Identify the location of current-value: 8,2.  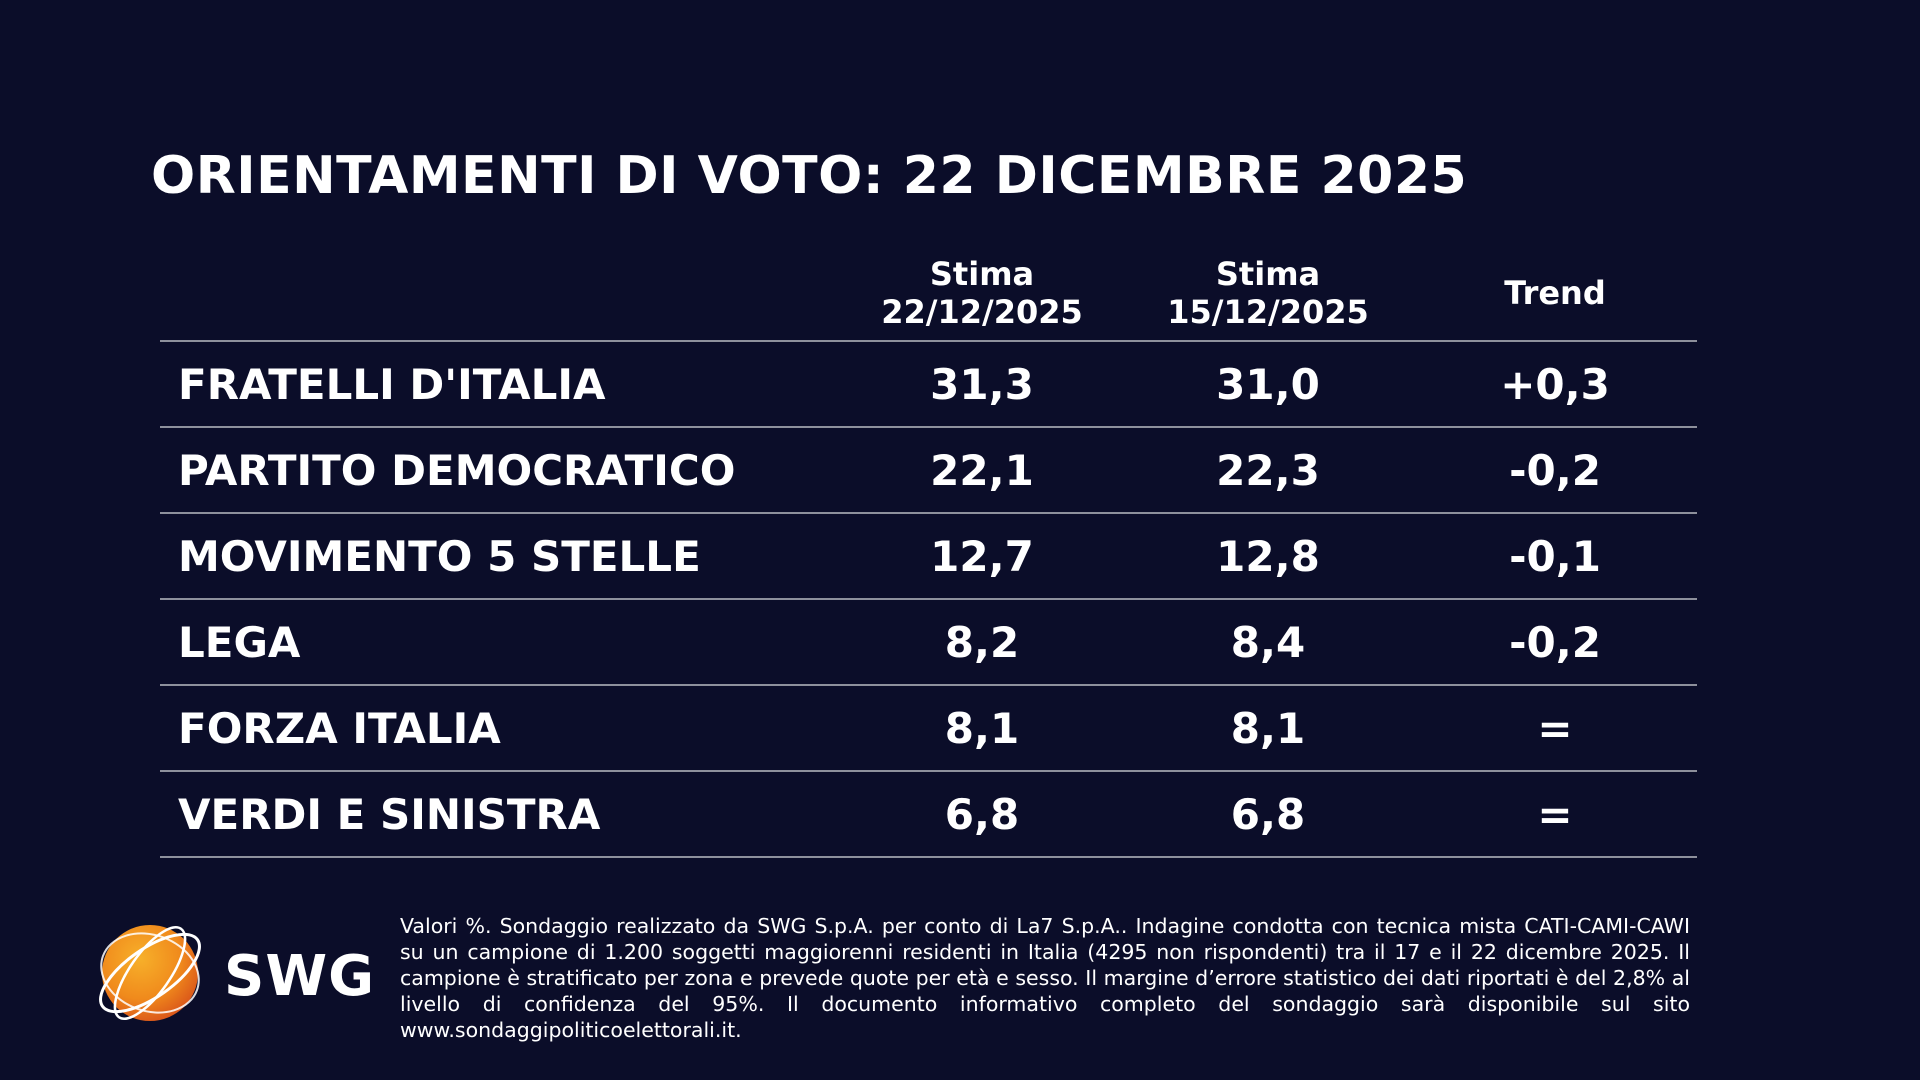
(982, 642).